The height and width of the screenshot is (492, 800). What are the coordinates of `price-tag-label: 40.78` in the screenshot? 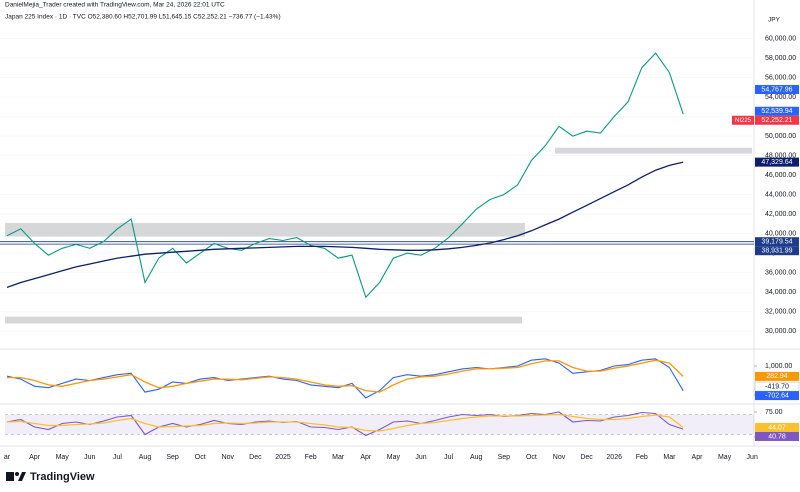 It's located at (777, 436).